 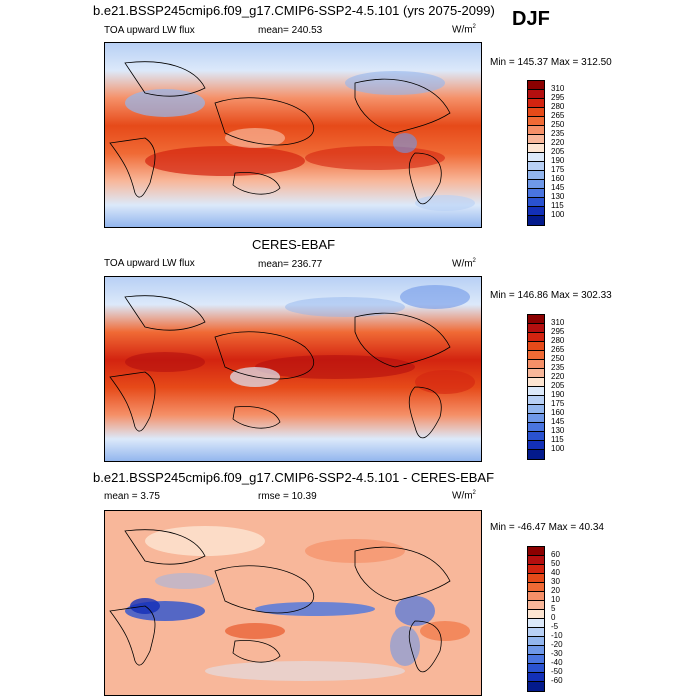 I want to click on colorbar-tick-label: -50, so click(x=557, y=671).